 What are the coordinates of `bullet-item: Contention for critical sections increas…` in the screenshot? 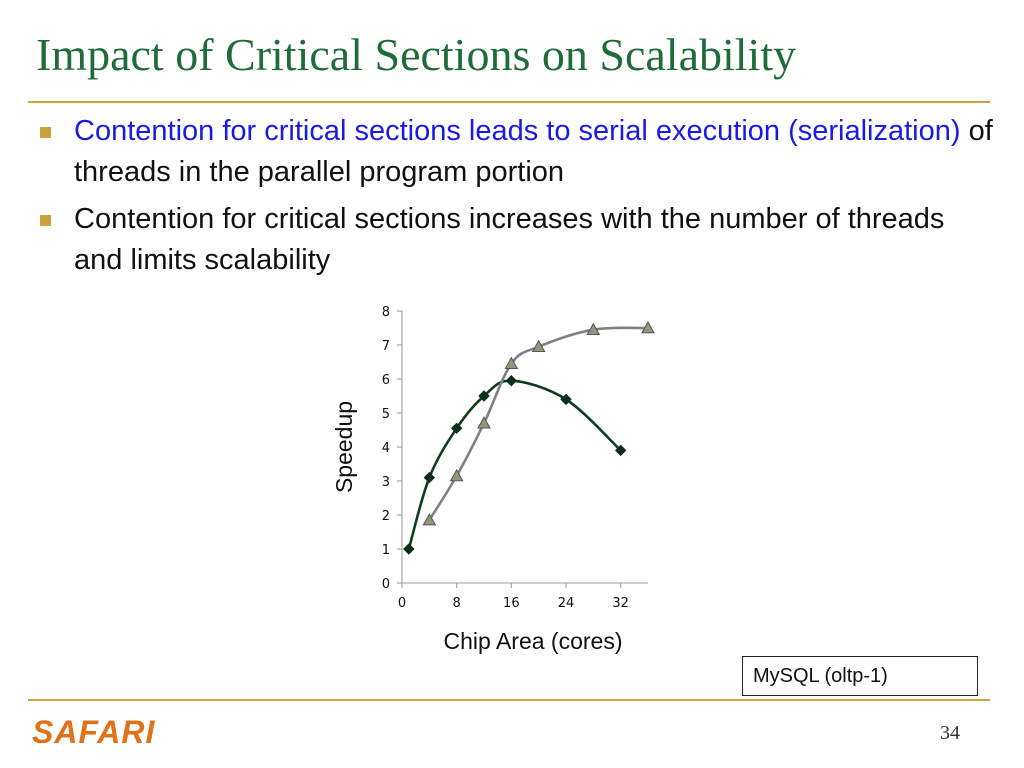 It's located at (516, 240).